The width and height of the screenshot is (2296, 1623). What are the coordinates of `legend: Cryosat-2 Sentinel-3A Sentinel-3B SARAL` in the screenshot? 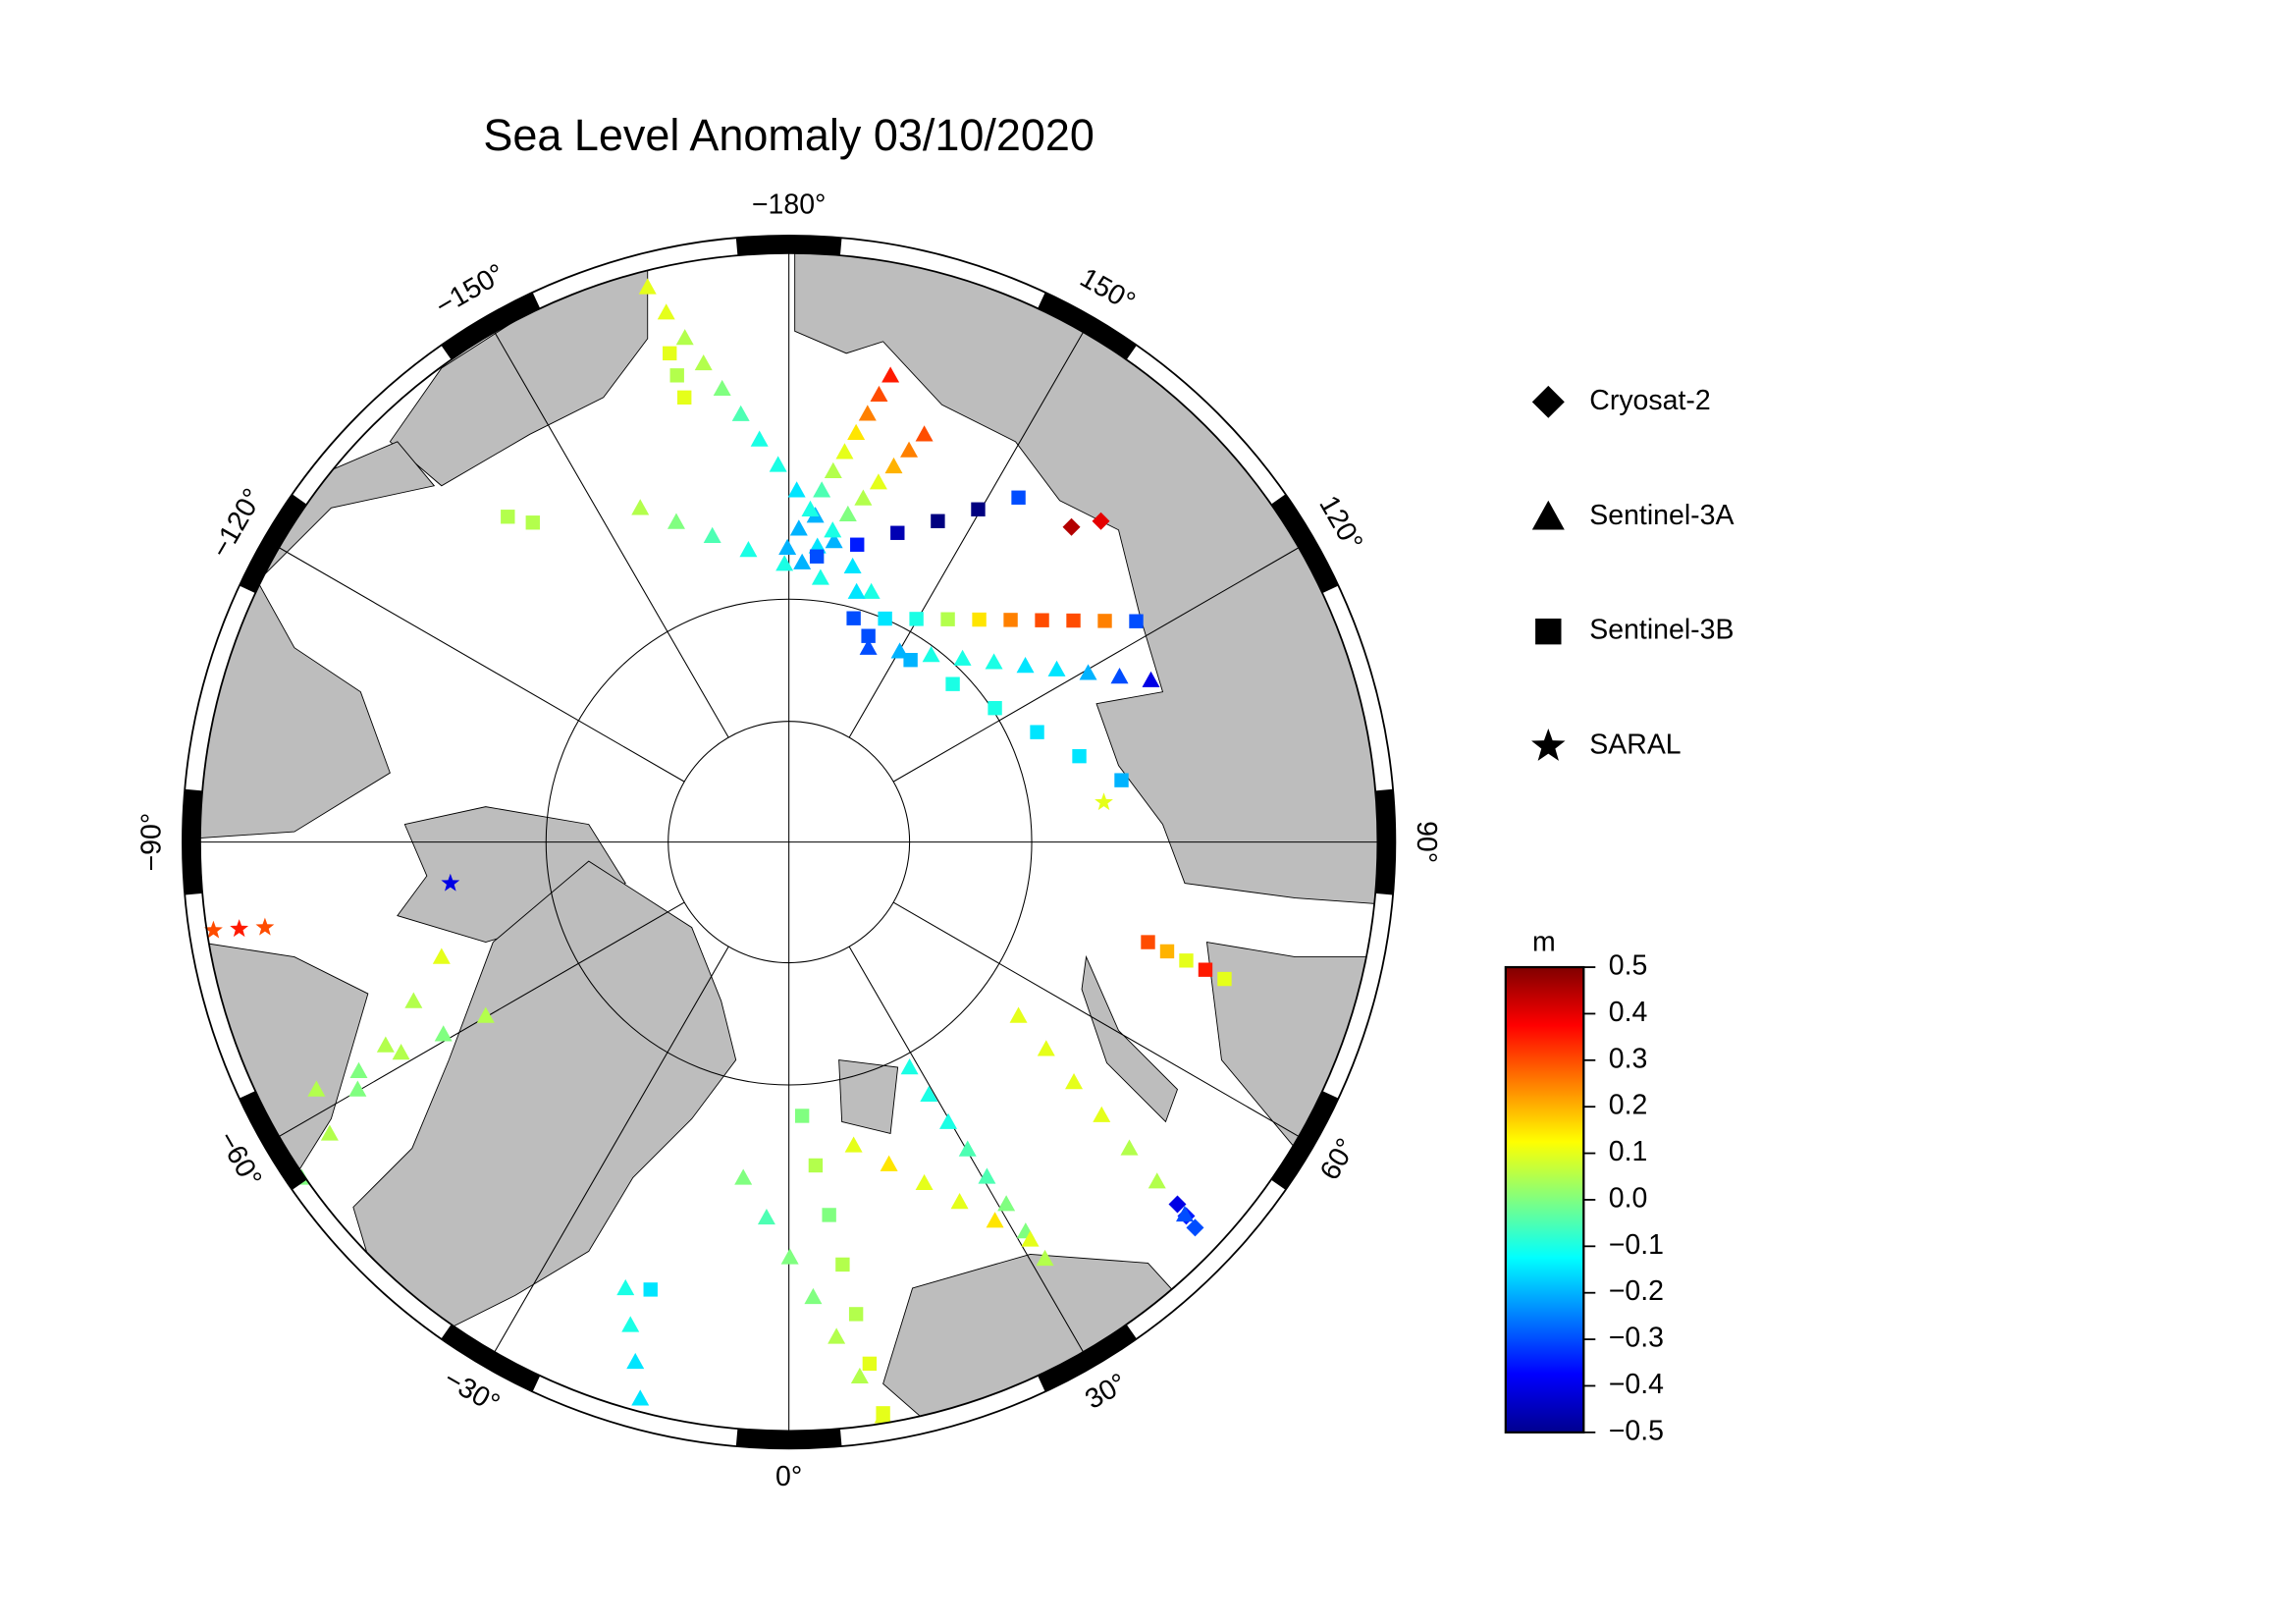 It's located at (1632, 573).